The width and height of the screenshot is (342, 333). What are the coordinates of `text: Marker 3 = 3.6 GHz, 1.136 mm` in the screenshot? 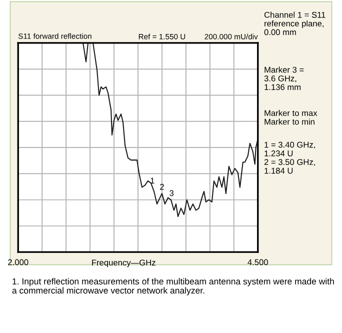 It's located at (284, 78).